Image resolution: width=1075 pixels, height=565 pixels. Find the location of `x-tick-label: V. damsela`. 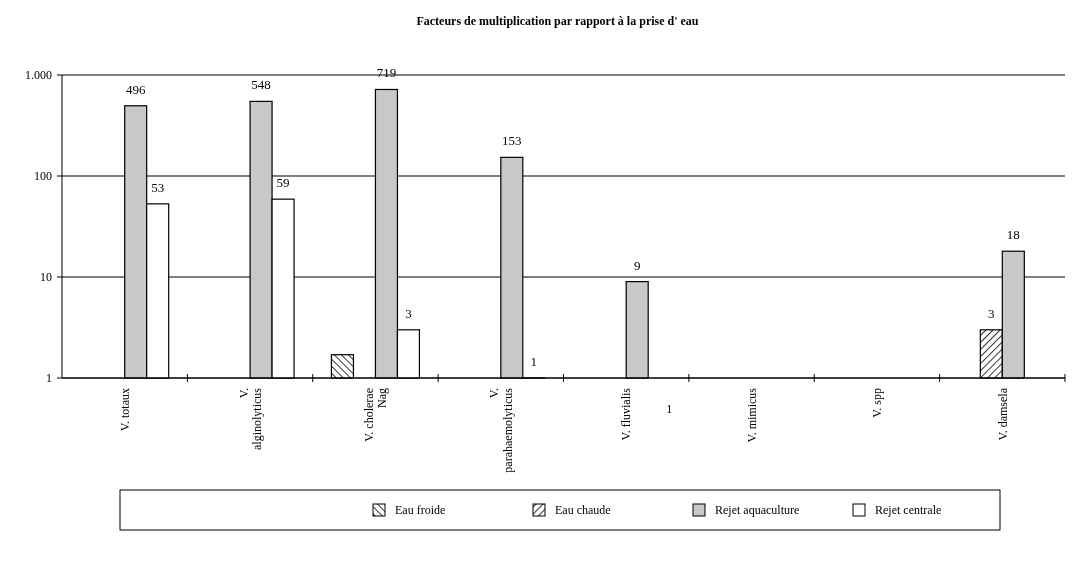

x-tick-label: V. damsela is located at coordinates (1002, 414).